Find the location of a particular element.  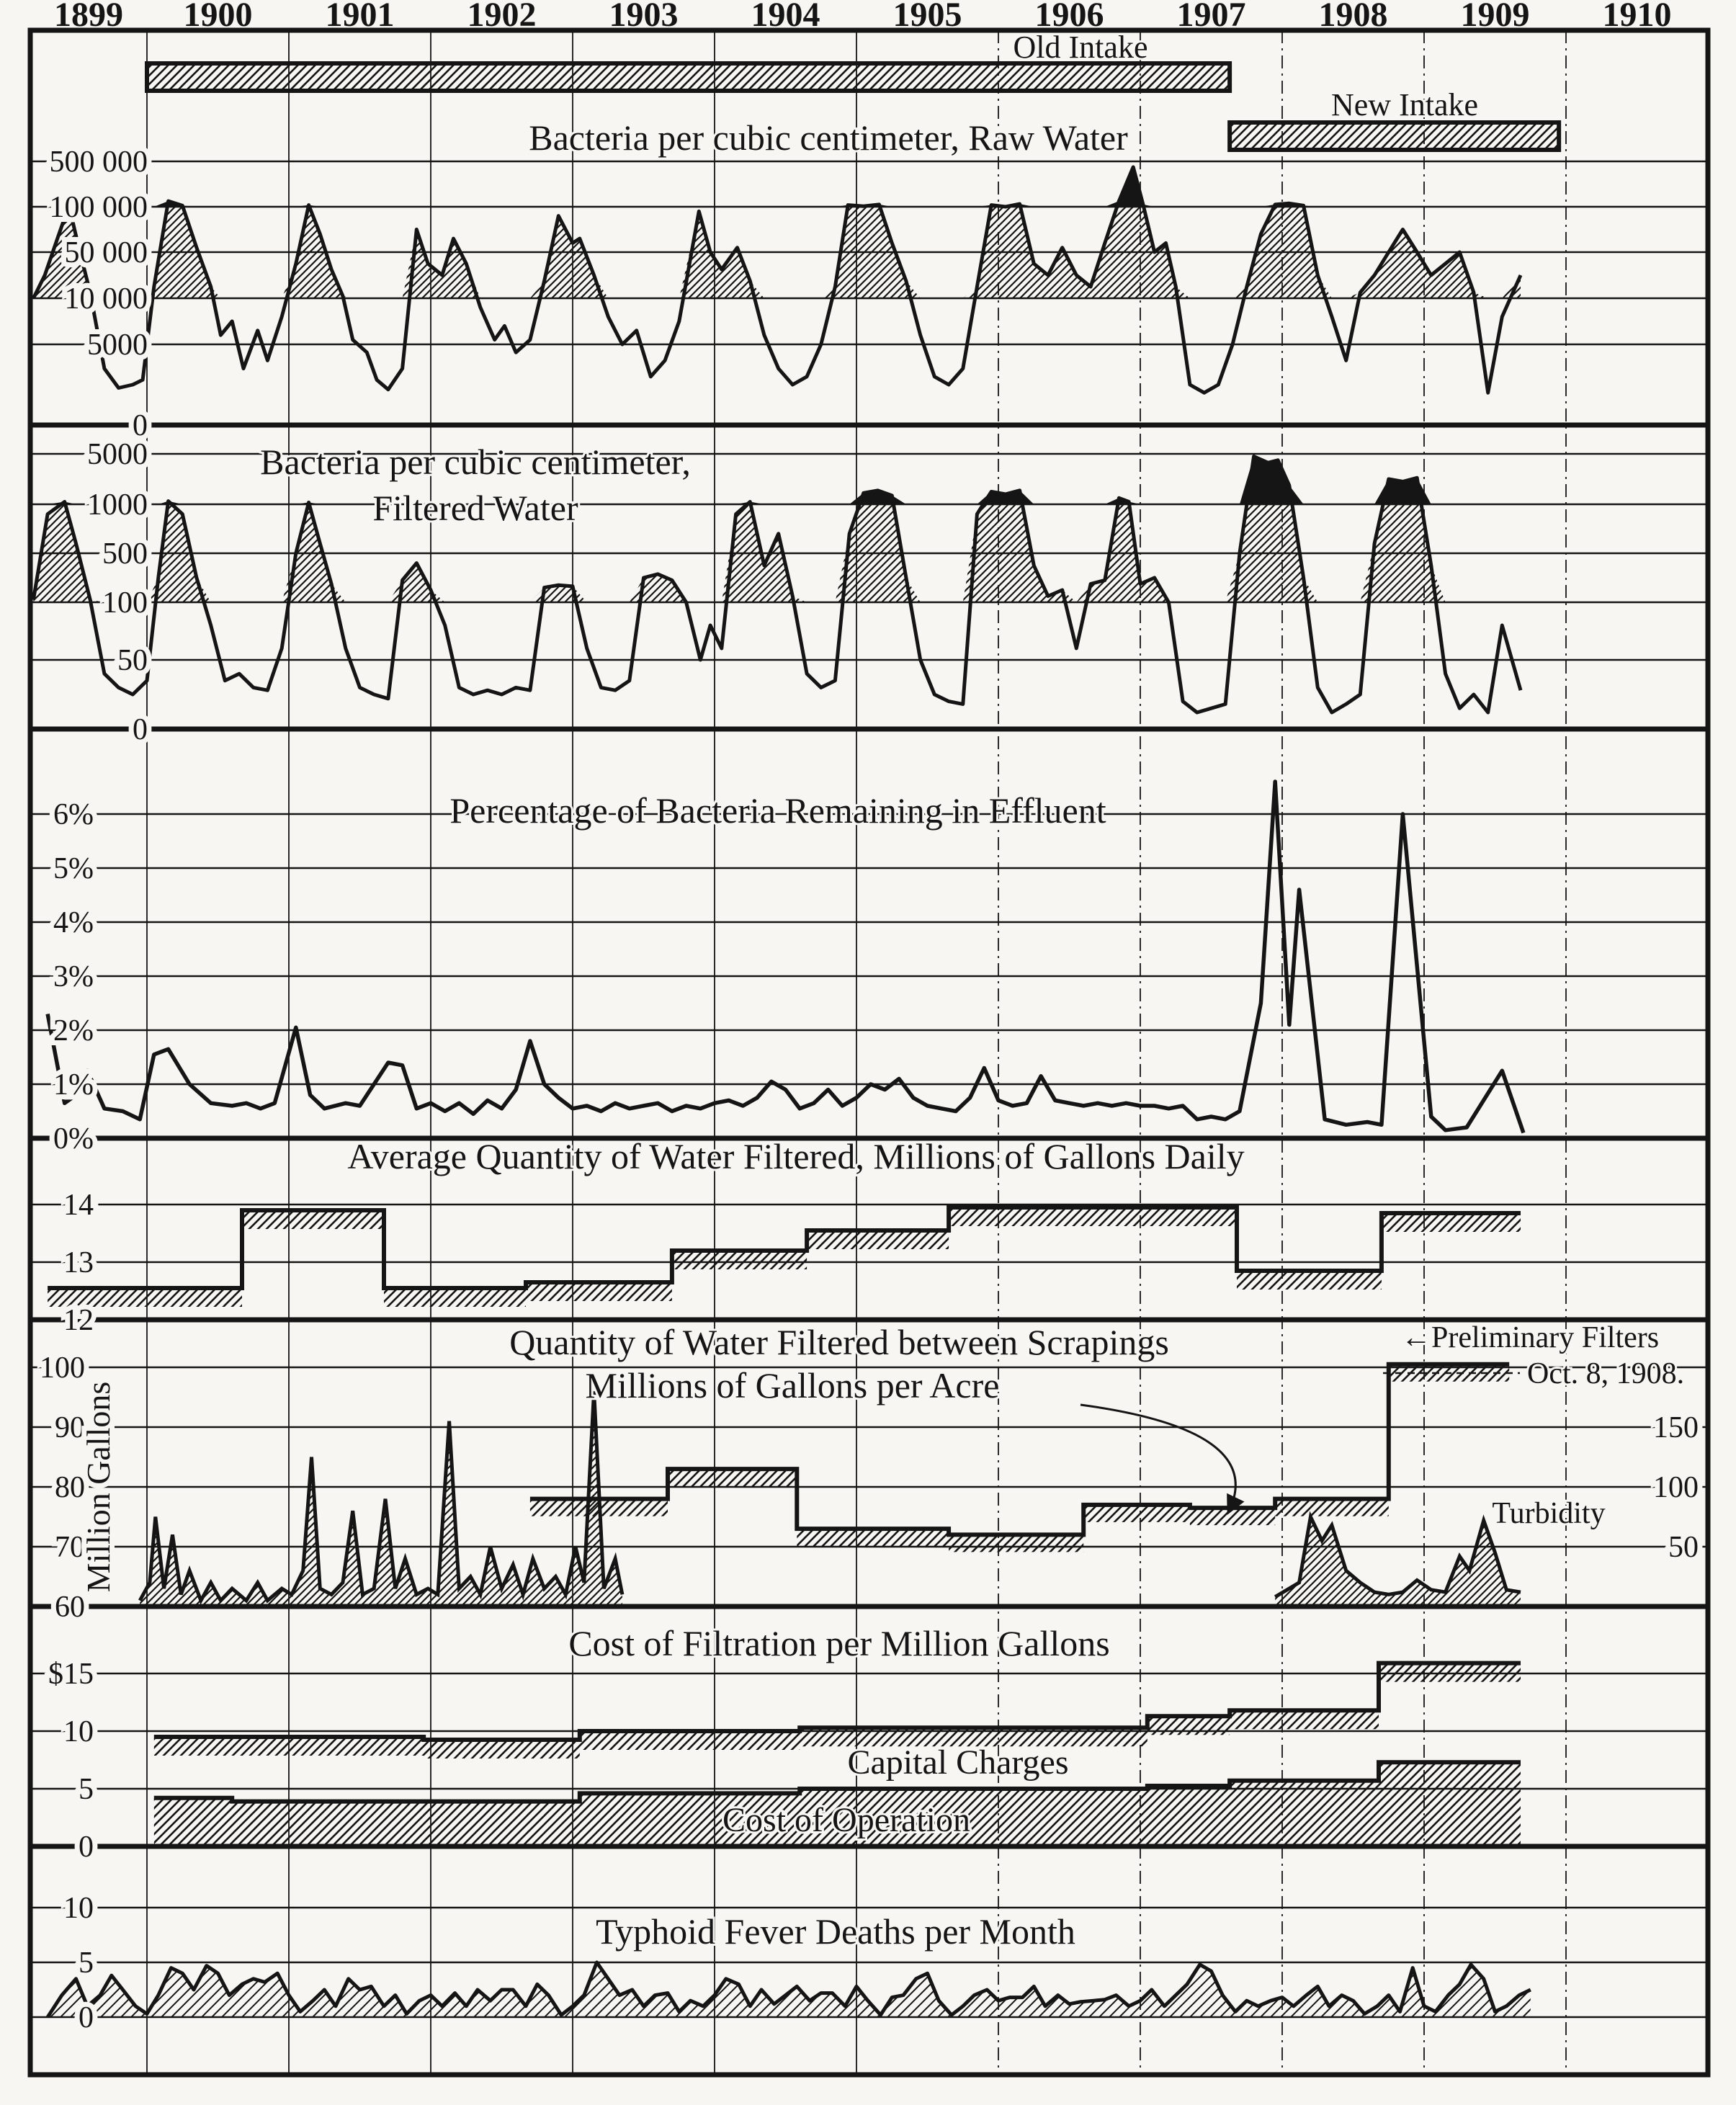

scrapings-left-tick-label: 60 is located at coordinates (70, 1607).